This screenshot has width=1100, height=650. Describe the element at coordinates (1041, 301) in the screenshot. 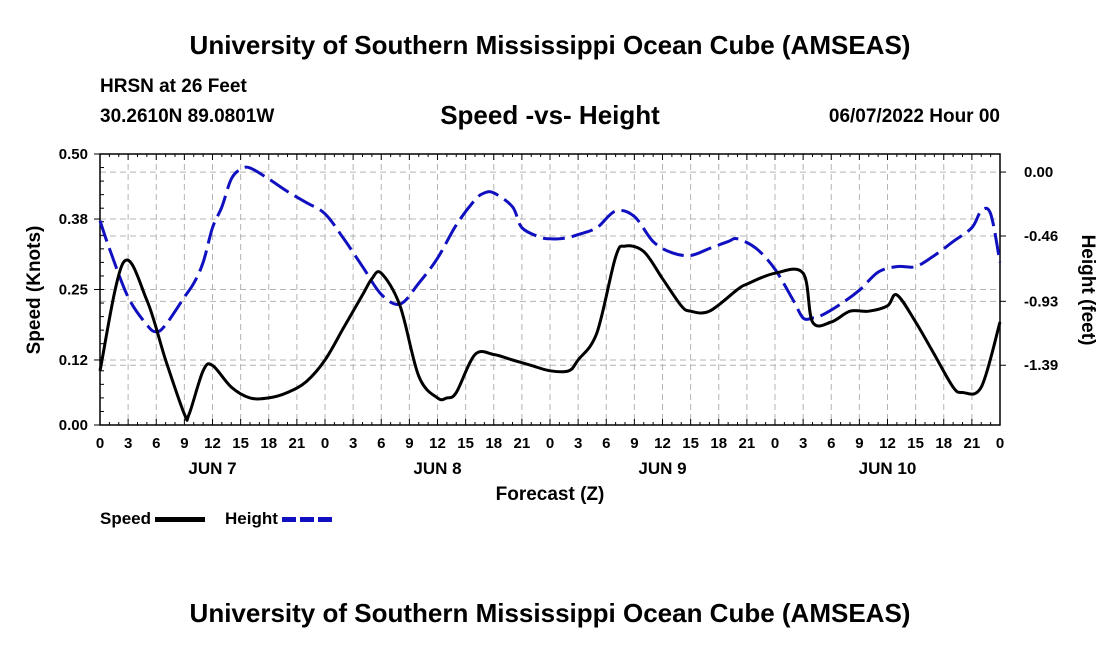

I see `y2-tick-label: -0.93` at that location.